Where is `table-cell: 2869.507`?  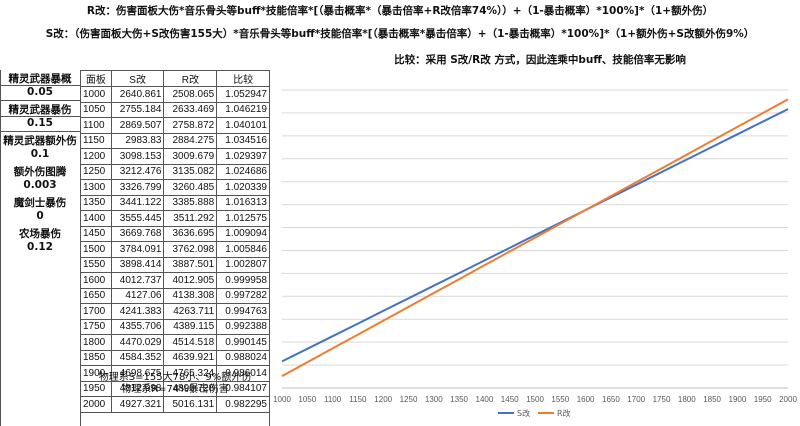 table-cell: 2869.507 is located at coordinates (137, 125).